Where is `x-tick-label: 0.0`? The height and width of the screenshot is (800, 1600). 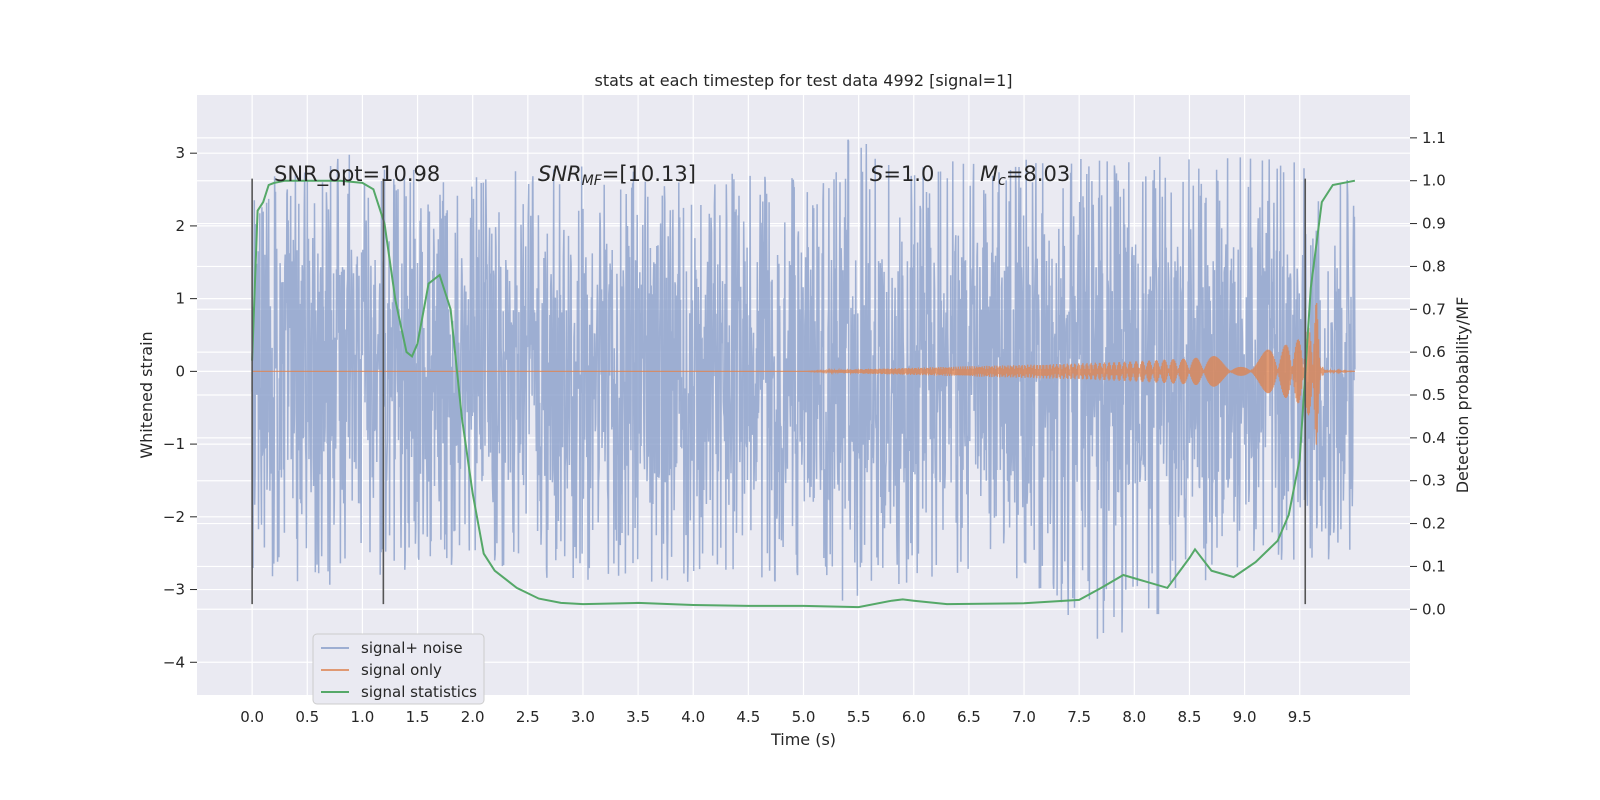
x-tick-label: 0.0 is located at coordinates (252, 717).